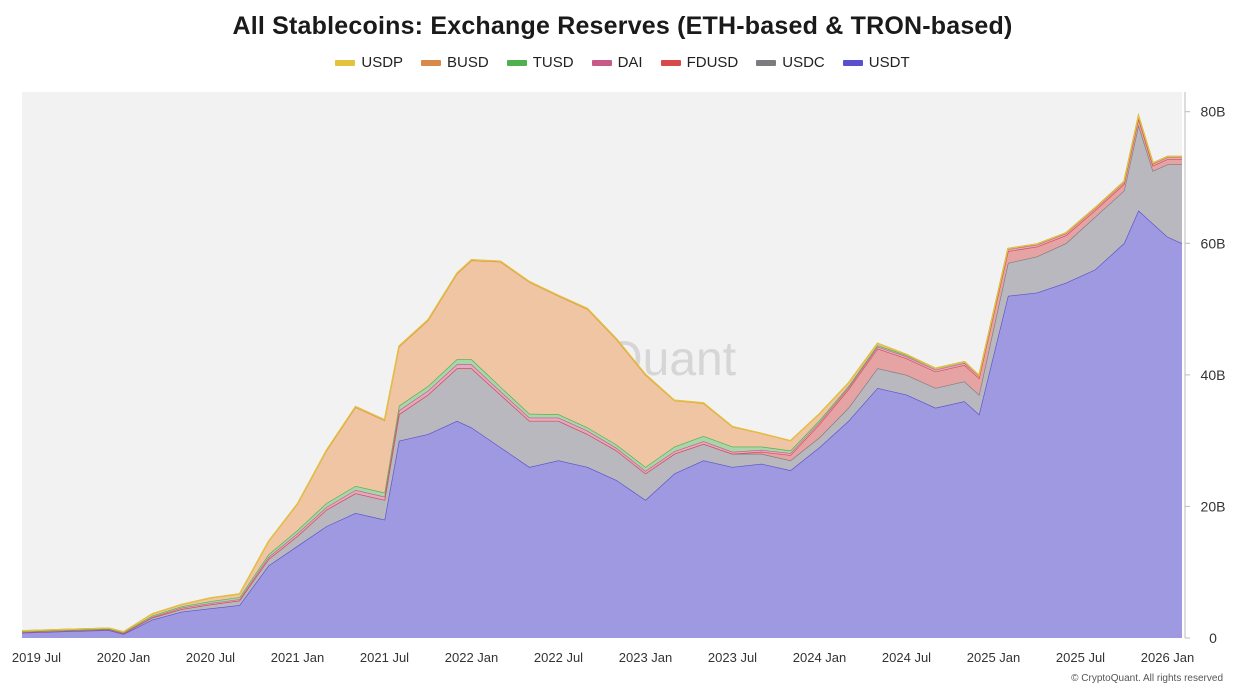 Image resolution: width=1245 pixels, height=696 pixels. What do you see at coordinates (1147, 678) in the screenshot?
I see `copyright-footer: © CryptoQuant. All rights reserved` at bounding box center [1147, 678].